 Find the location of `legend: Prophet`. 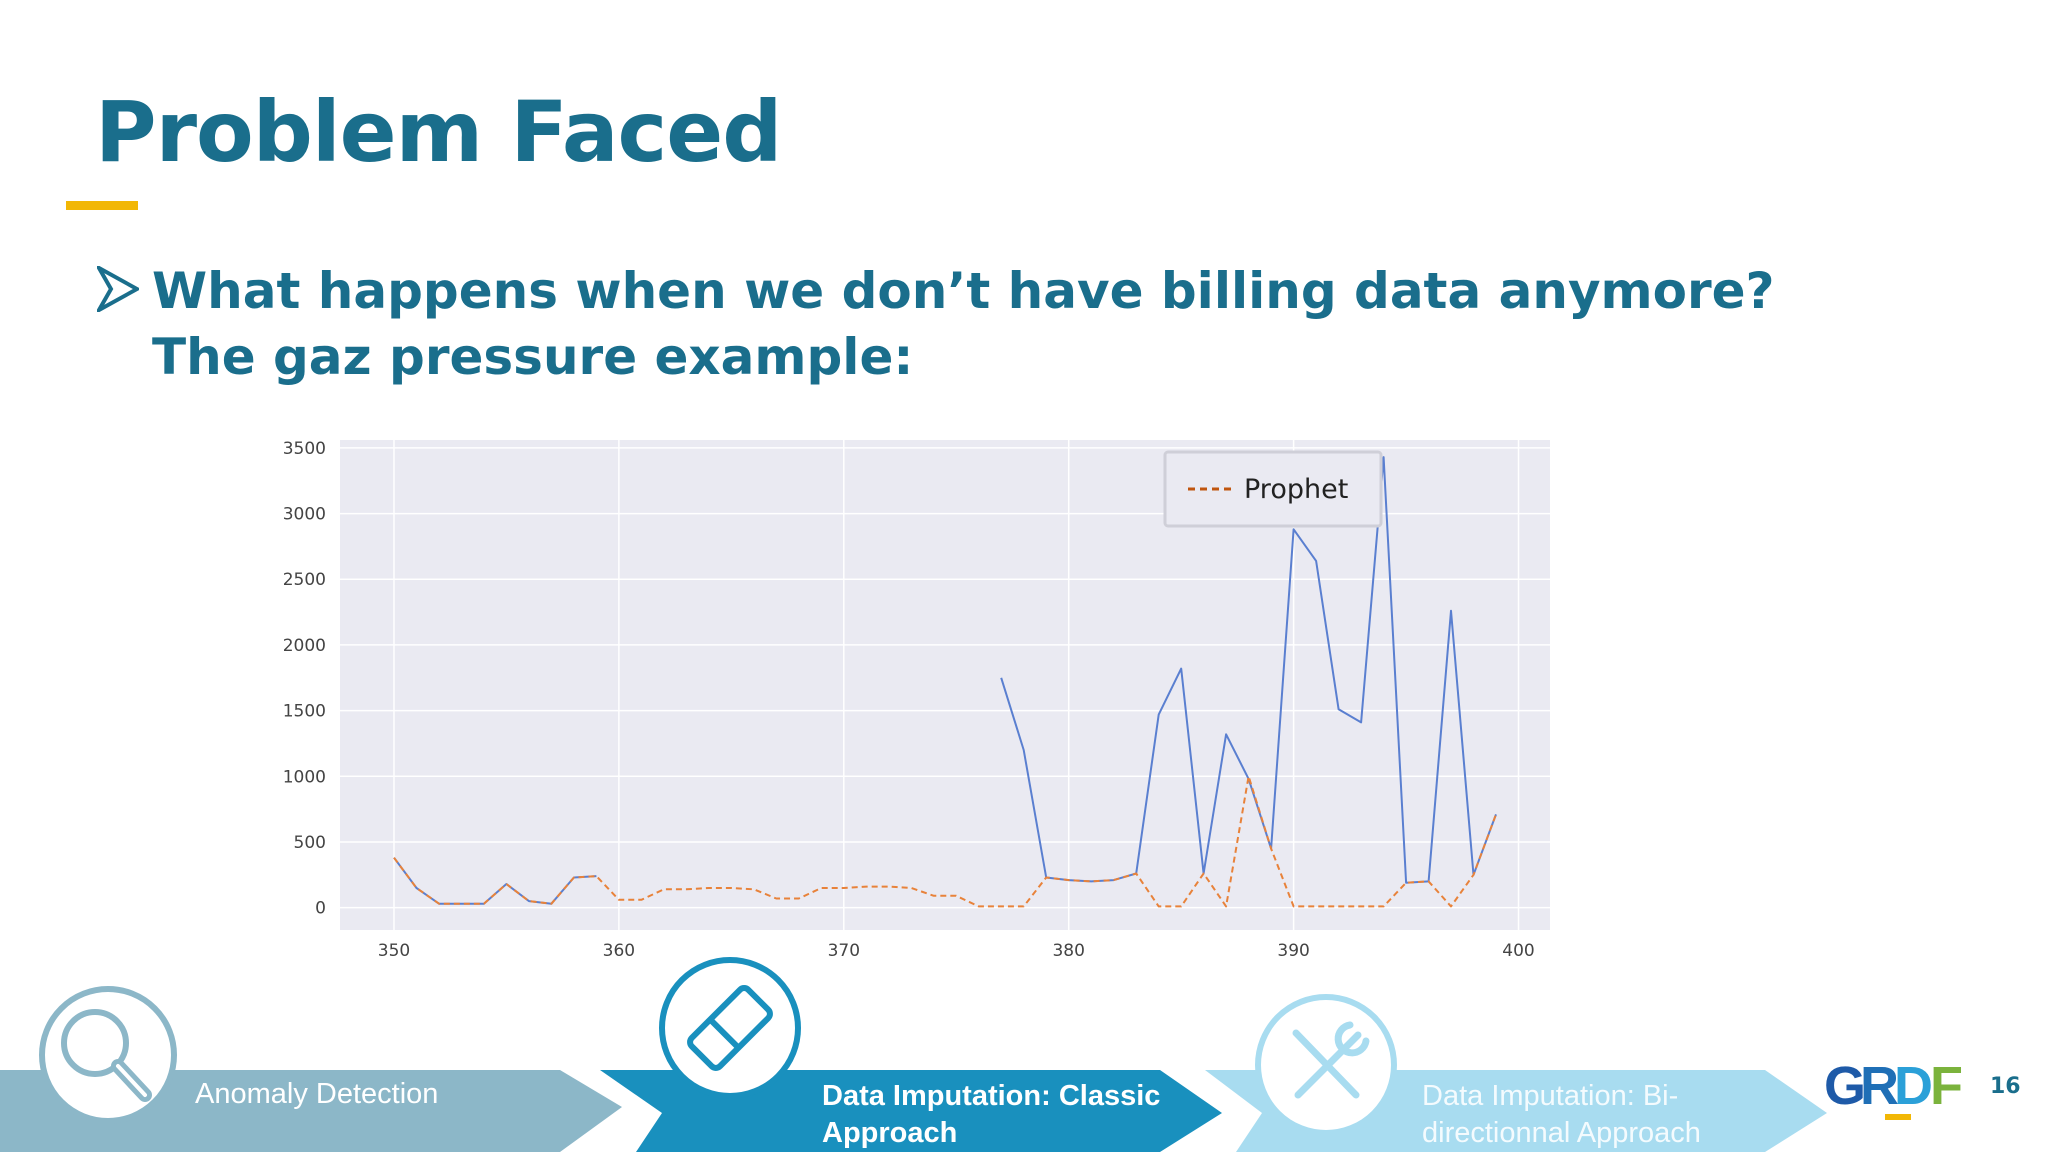

legend: Prophet is located at coordinates (1273, 489).